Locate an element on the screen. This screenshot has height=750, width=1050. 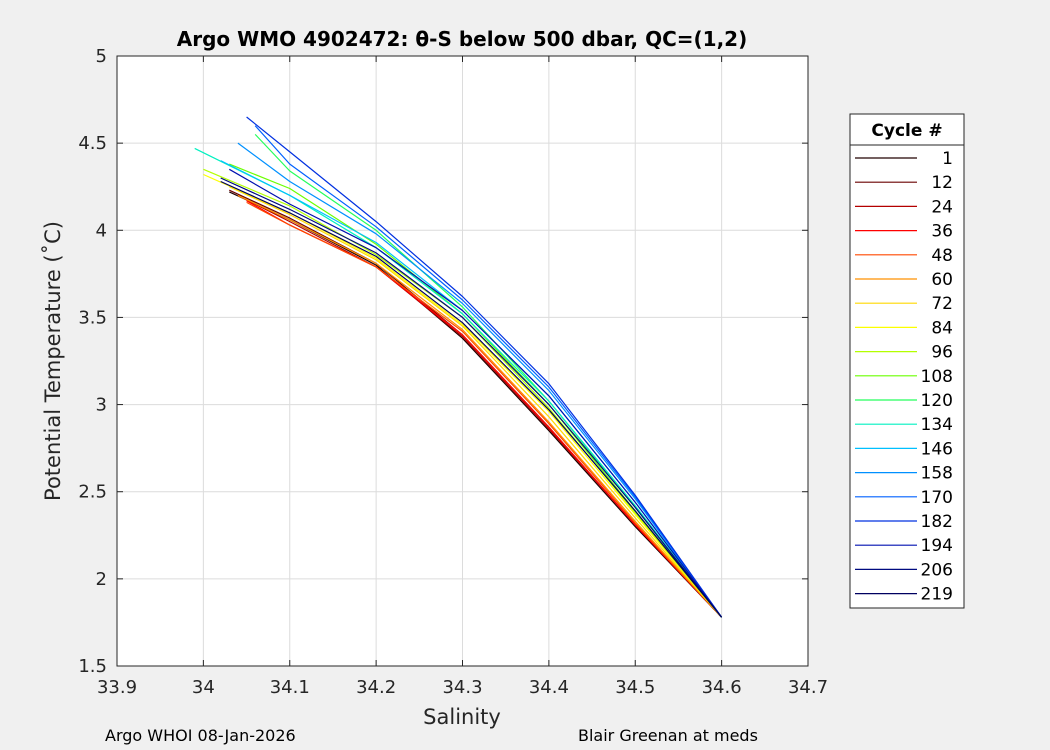
legend-label: 134 is located at coordinates (937, 425).